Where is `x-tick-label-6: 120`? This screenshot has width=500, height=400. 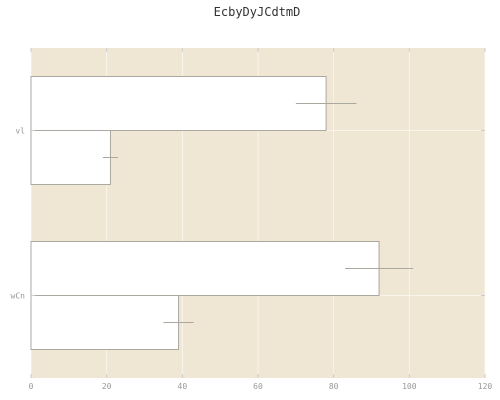 x-tick-label-6: 120 is located at coordinates (485, 386).